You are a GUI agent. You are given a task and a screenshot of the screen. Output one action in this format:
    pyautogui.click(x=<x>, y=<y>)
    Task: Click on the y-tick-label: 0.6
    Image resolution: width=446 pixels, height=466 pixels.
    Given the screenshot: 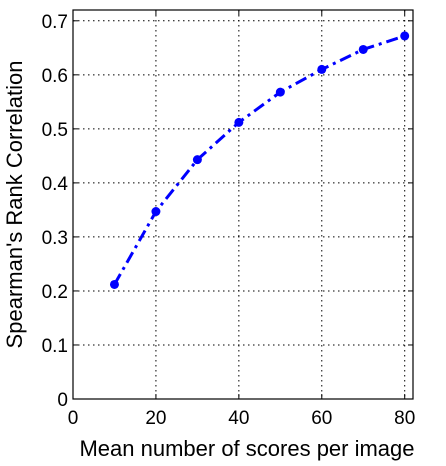 What is the action you would take?
    pyautogui.click(x=55, y=76)
    